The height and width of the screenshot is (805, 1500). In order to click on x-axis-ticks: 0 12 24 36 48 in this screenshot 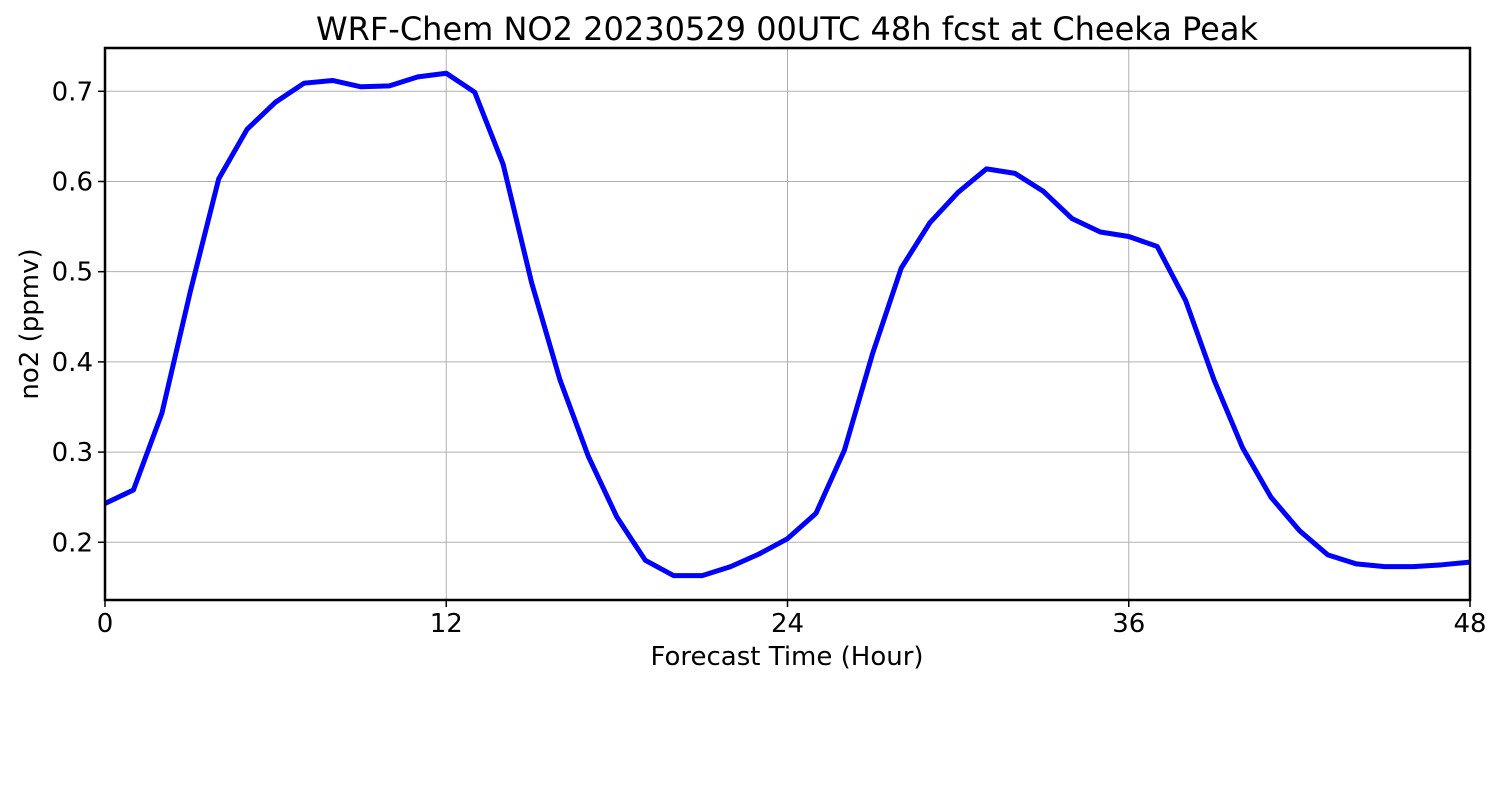, I will do `click(792, 619)`.